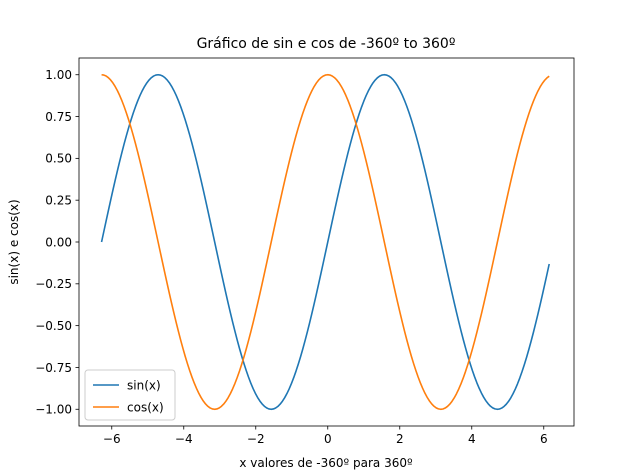  What do you see at coordinates (144, 385) in the screenshot?
I see `legend-entry-sin: sin(x)` at bounding box center [144, 385].